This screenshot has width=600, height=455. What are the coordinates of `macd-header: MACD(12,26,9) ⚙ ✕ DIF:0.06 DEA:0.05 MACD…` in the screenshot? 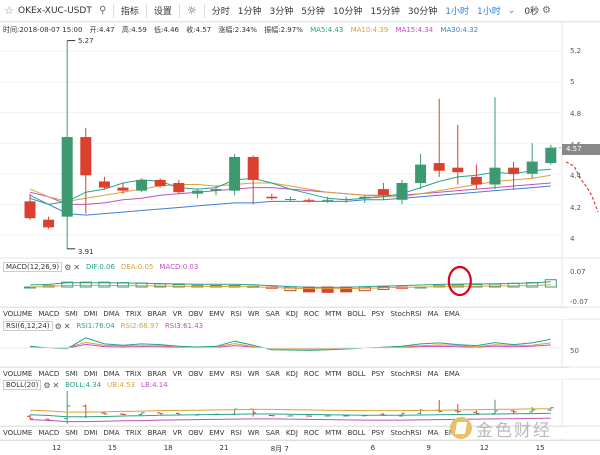 It's located at (103, 267).